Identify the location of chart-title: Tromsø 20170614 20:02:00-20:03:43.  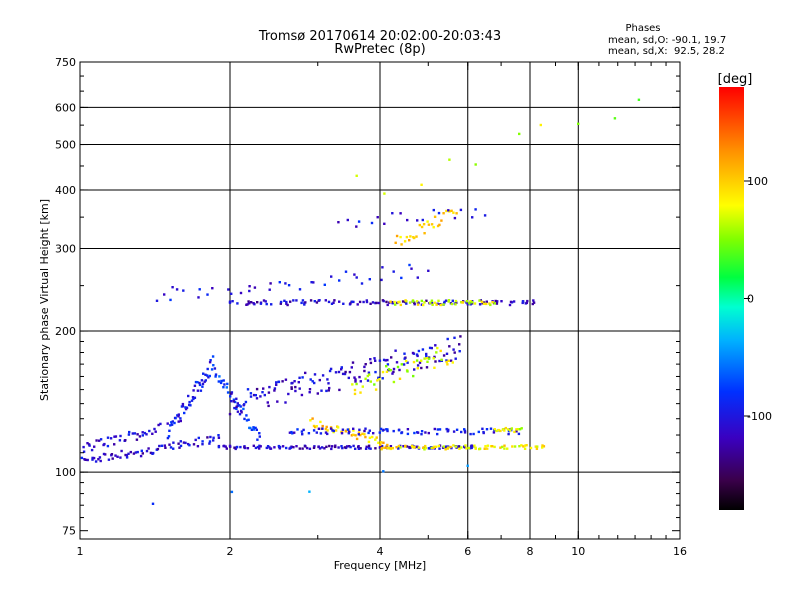
(379, 36).